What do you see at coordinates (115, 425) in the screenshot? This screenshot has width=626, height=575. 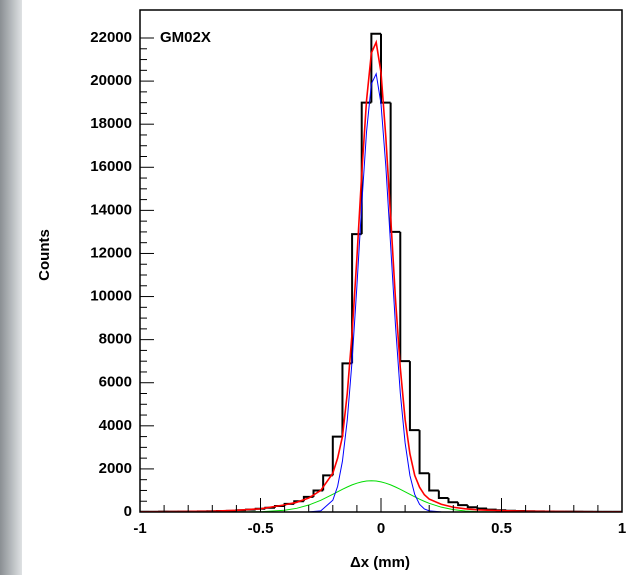 I see `y-tick-label: 4000` at bounding box center [115, 425].